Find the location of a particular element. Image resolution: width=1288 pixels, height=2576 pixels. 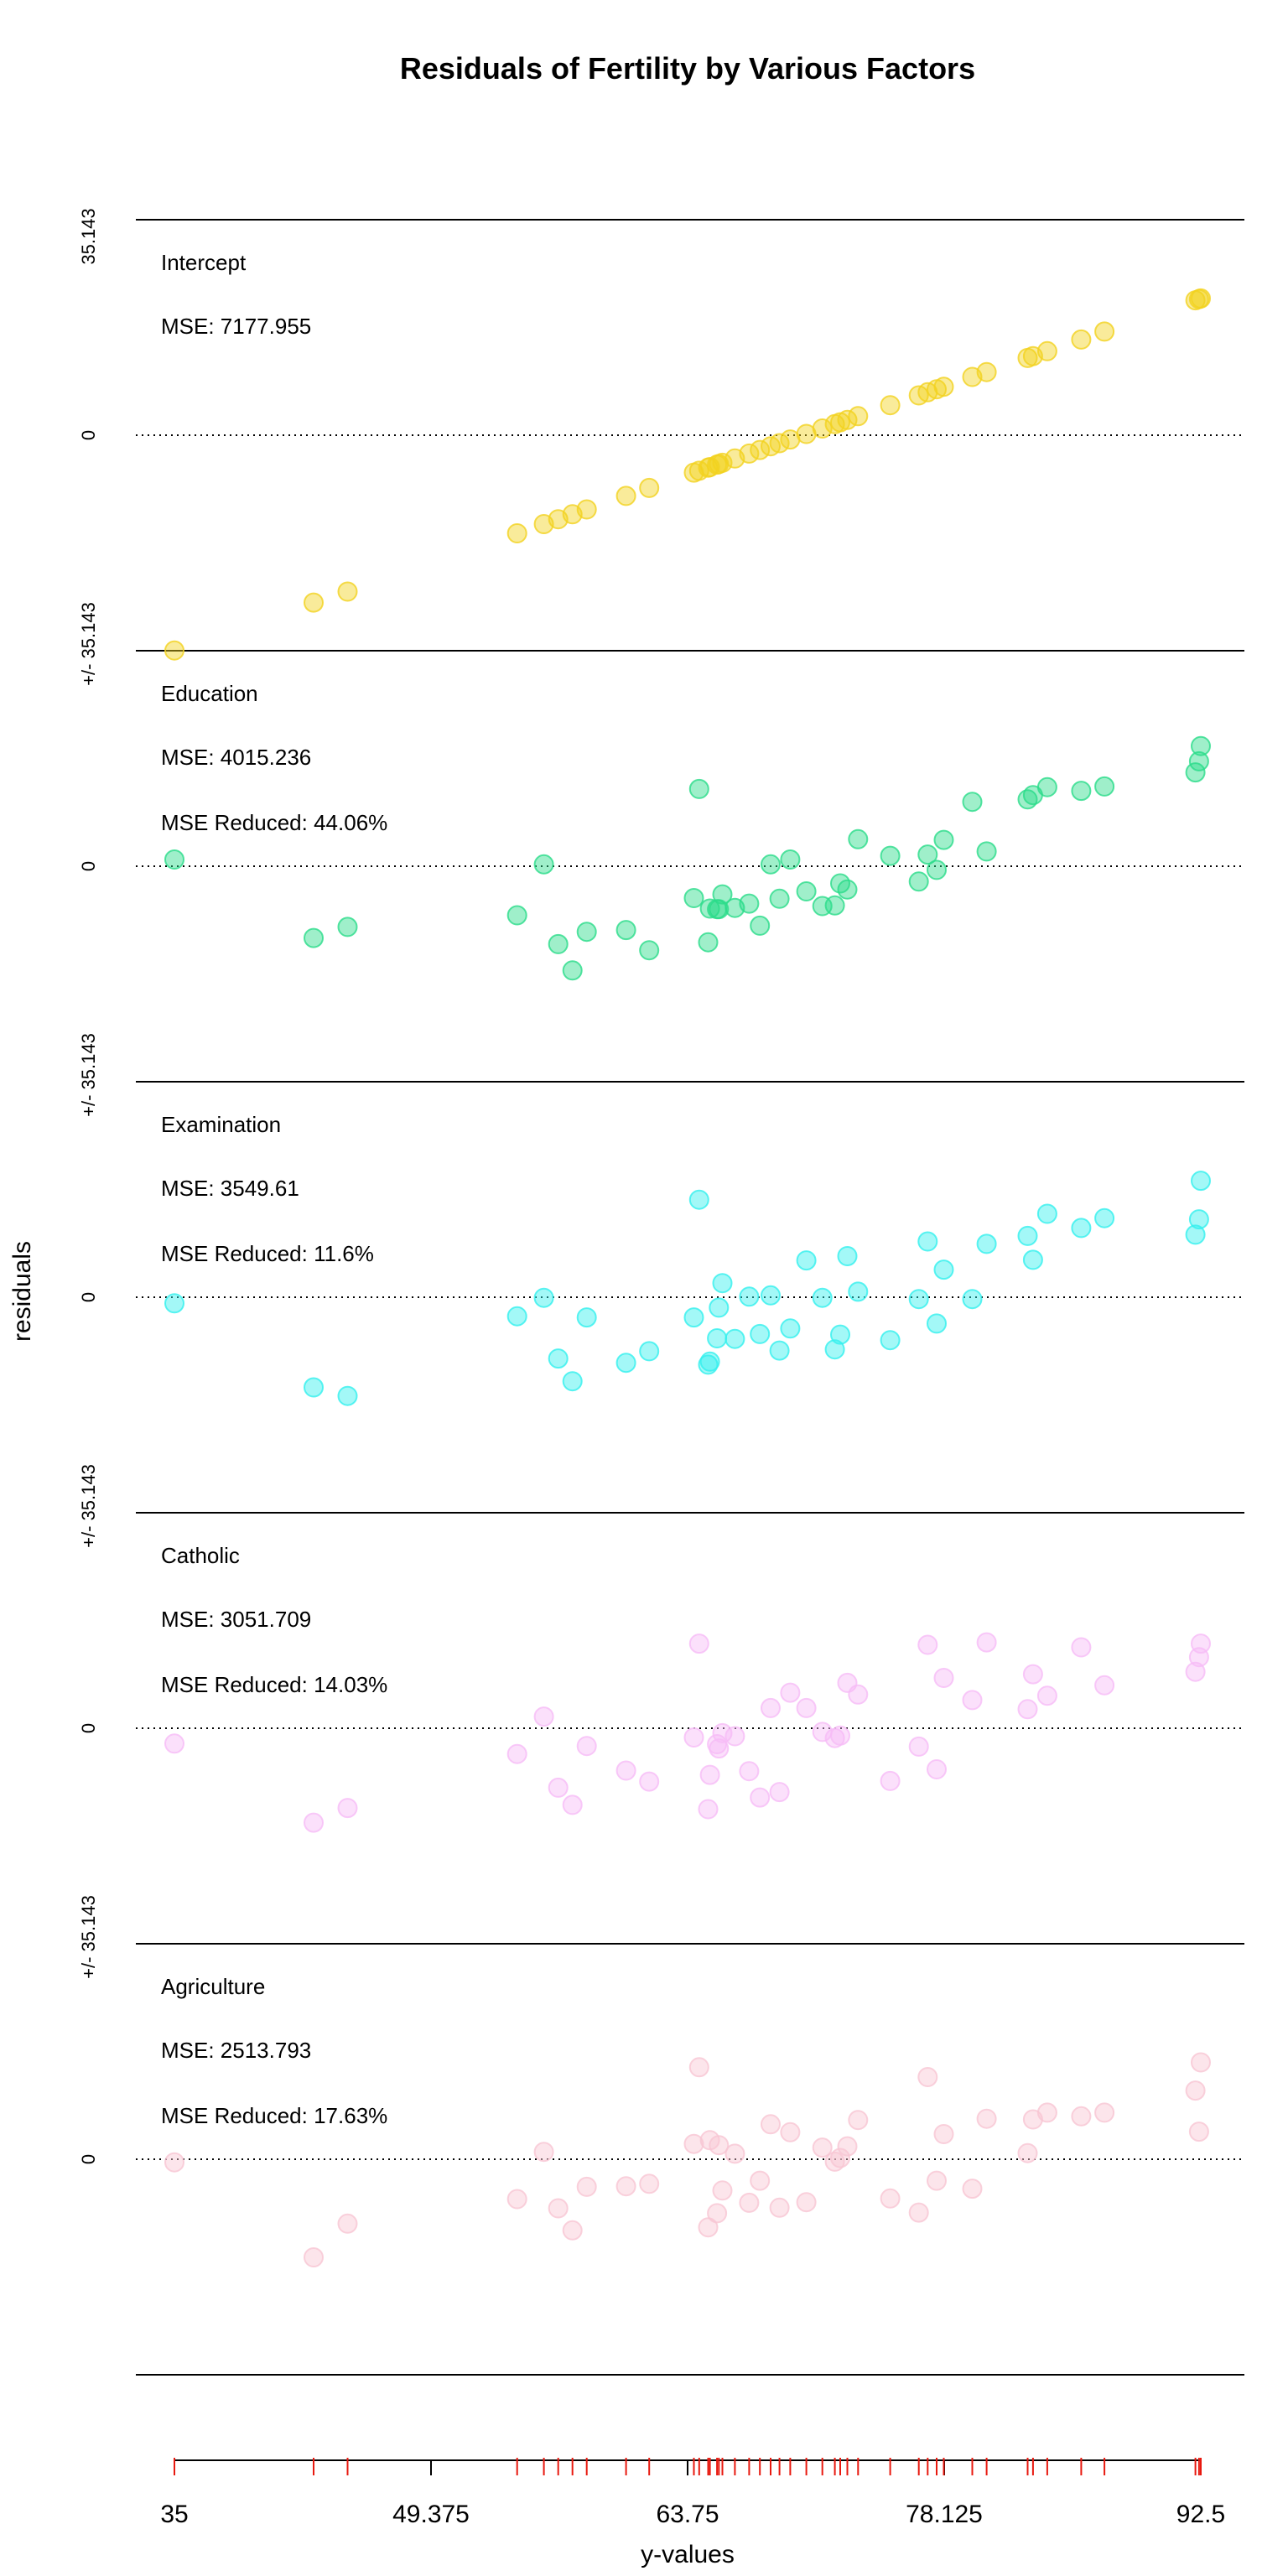

panel-mse-text: MSE: 4015.236 is located at coordinates (236, 757).